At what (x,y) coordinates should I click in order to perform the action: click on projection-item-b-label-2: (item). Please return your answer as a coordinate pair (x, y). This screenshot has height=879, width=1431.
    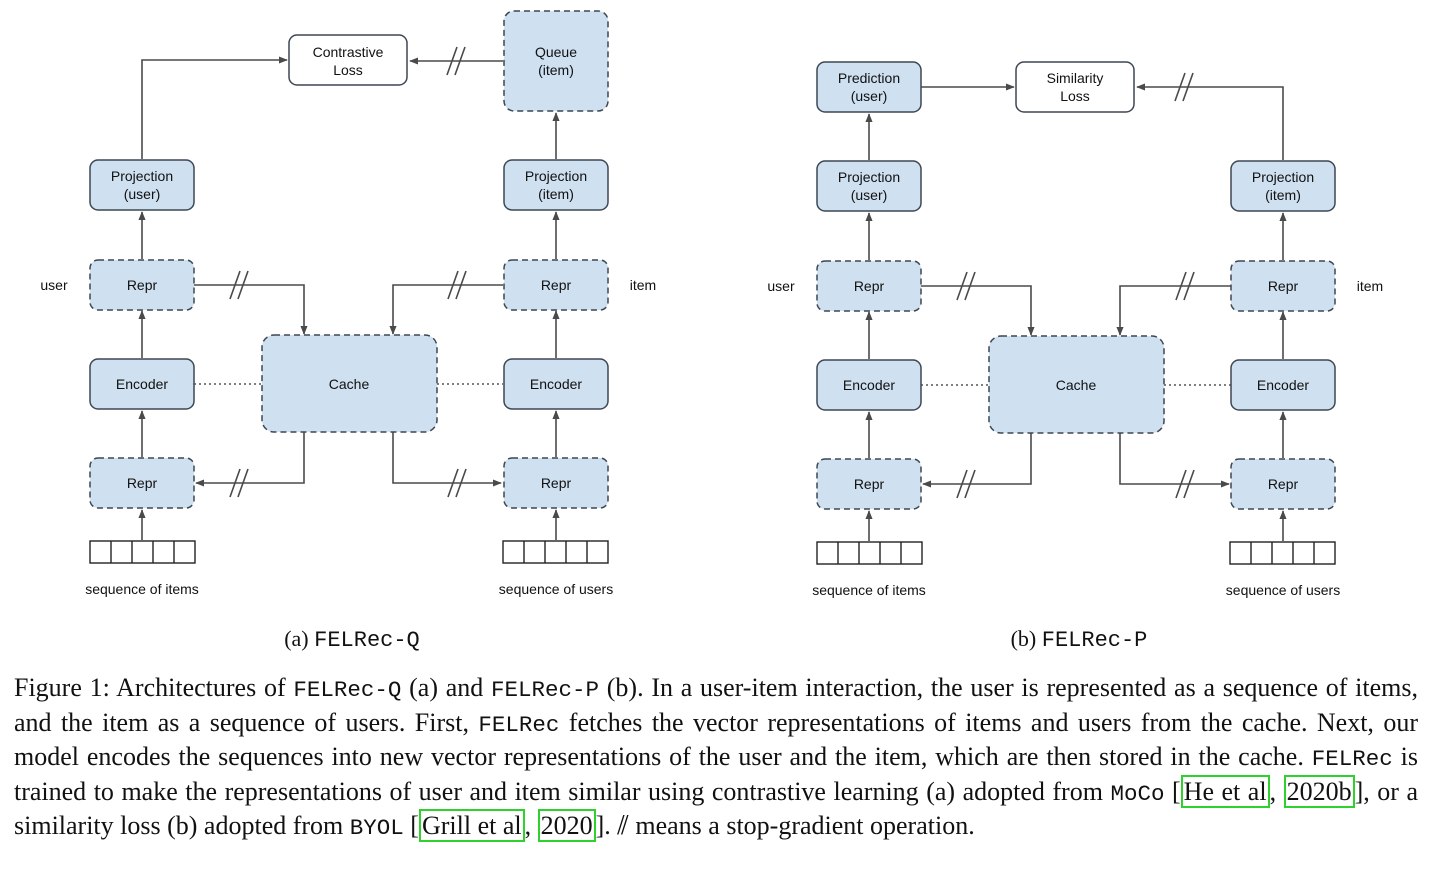
    Looking at the image, I should click on (1283, 195).